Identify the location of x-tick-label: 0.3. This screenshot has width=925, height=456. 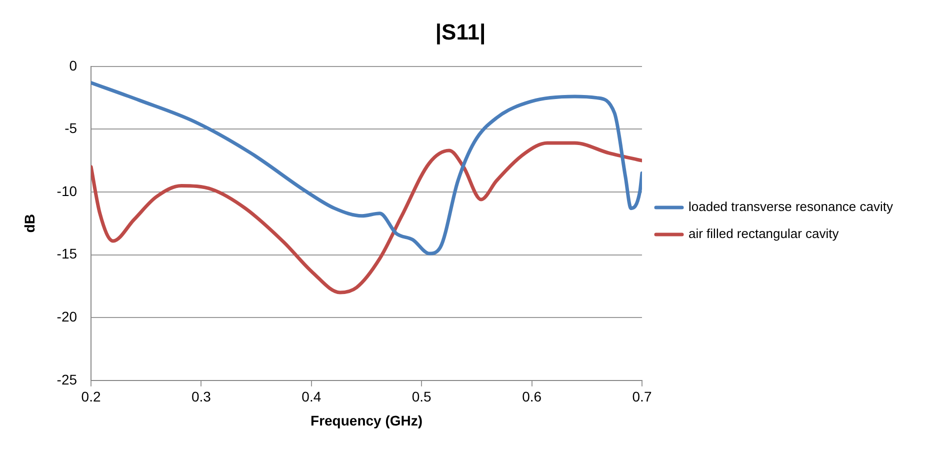
(201, 396).